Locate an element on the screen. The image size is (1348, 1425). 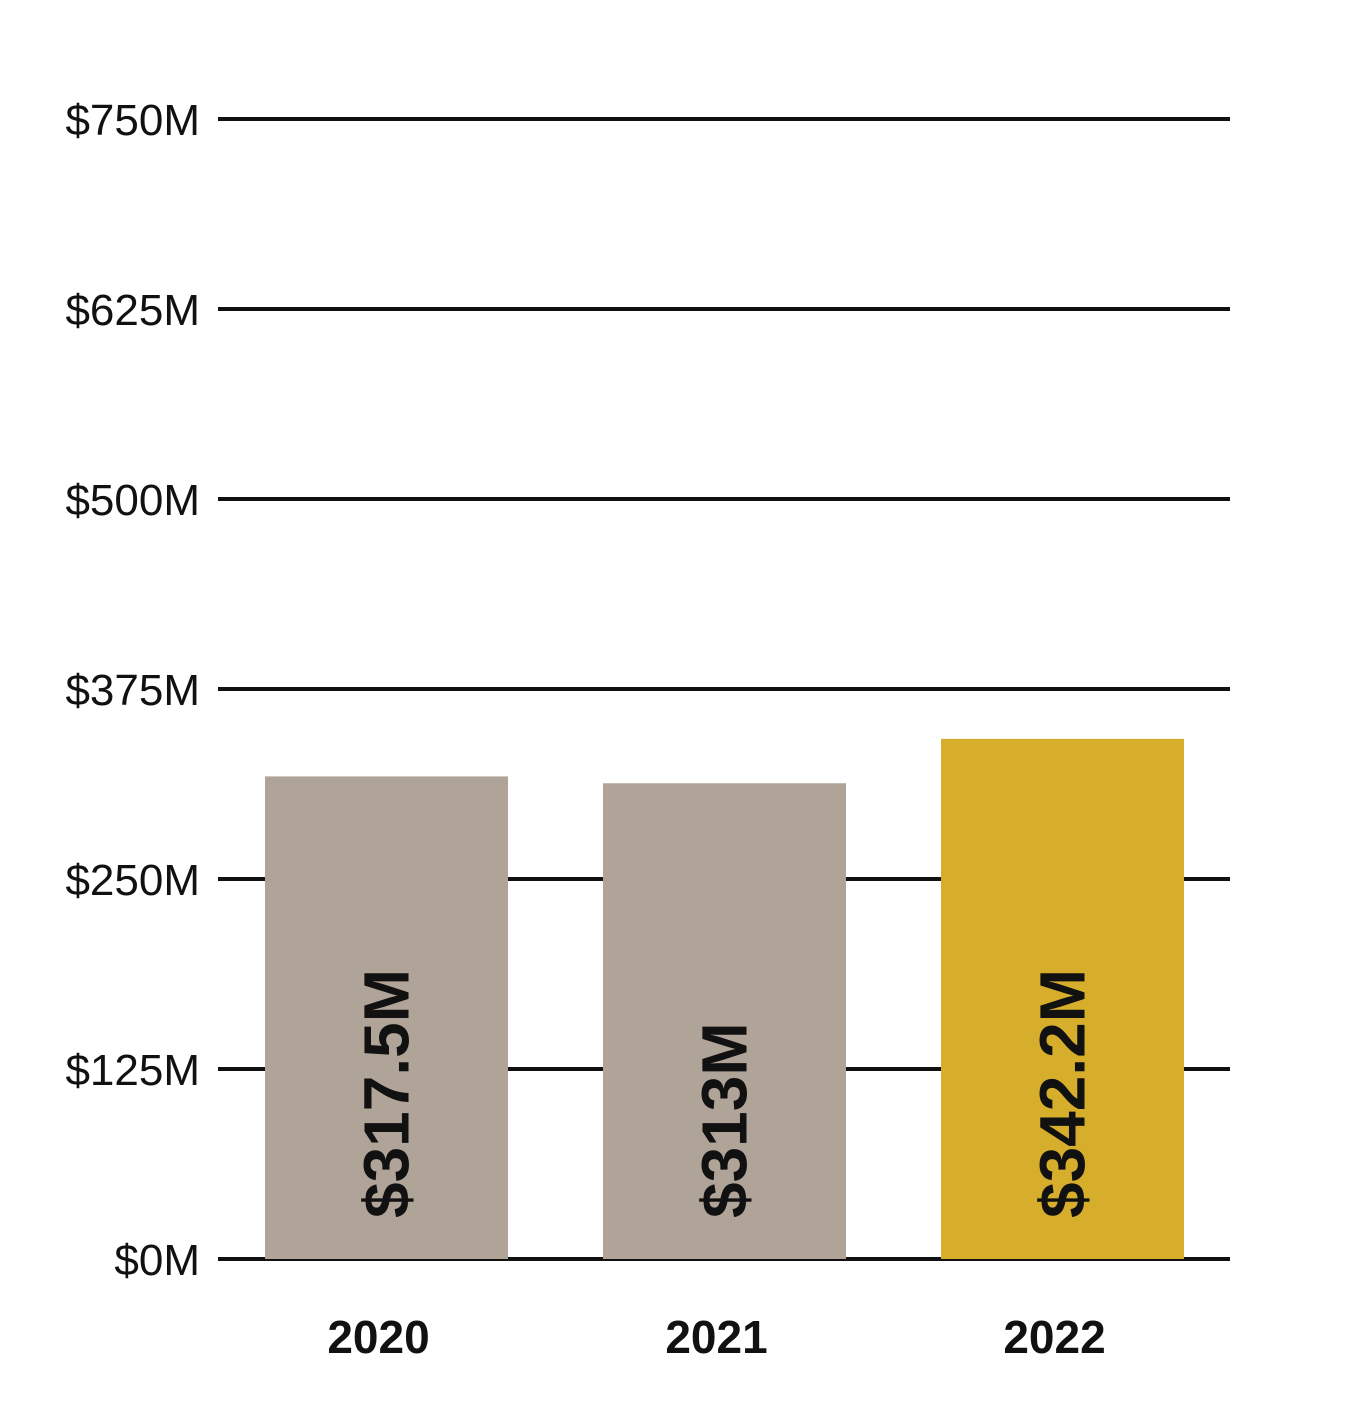
y-axis-tick-labels: $0M $125M $250M $375M $500M $625M $750M is located at coordinates (132, 690).